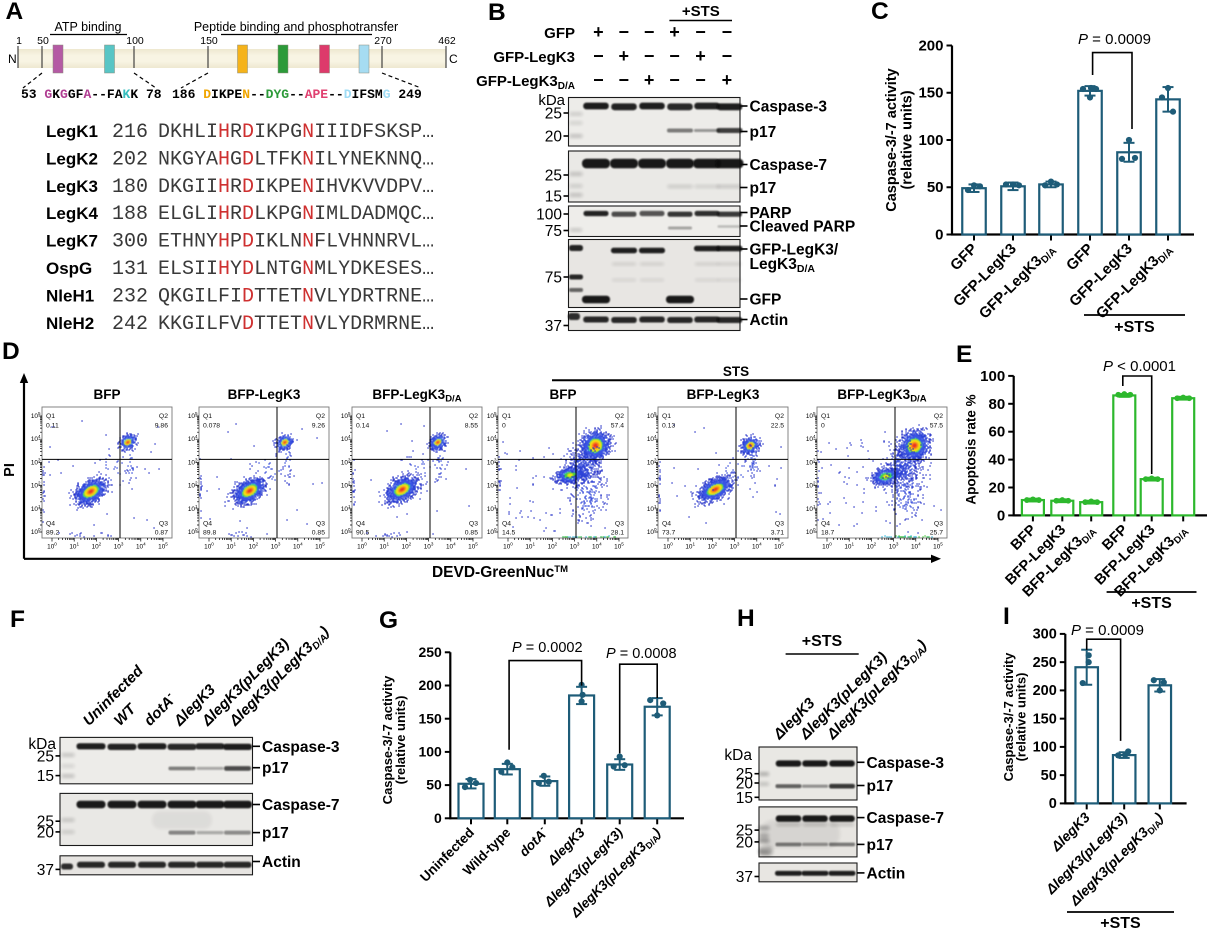  Describe the element at coordinates (1139, 366) in the screenshot. I see `svg-text: P < 0.0001` at that location.